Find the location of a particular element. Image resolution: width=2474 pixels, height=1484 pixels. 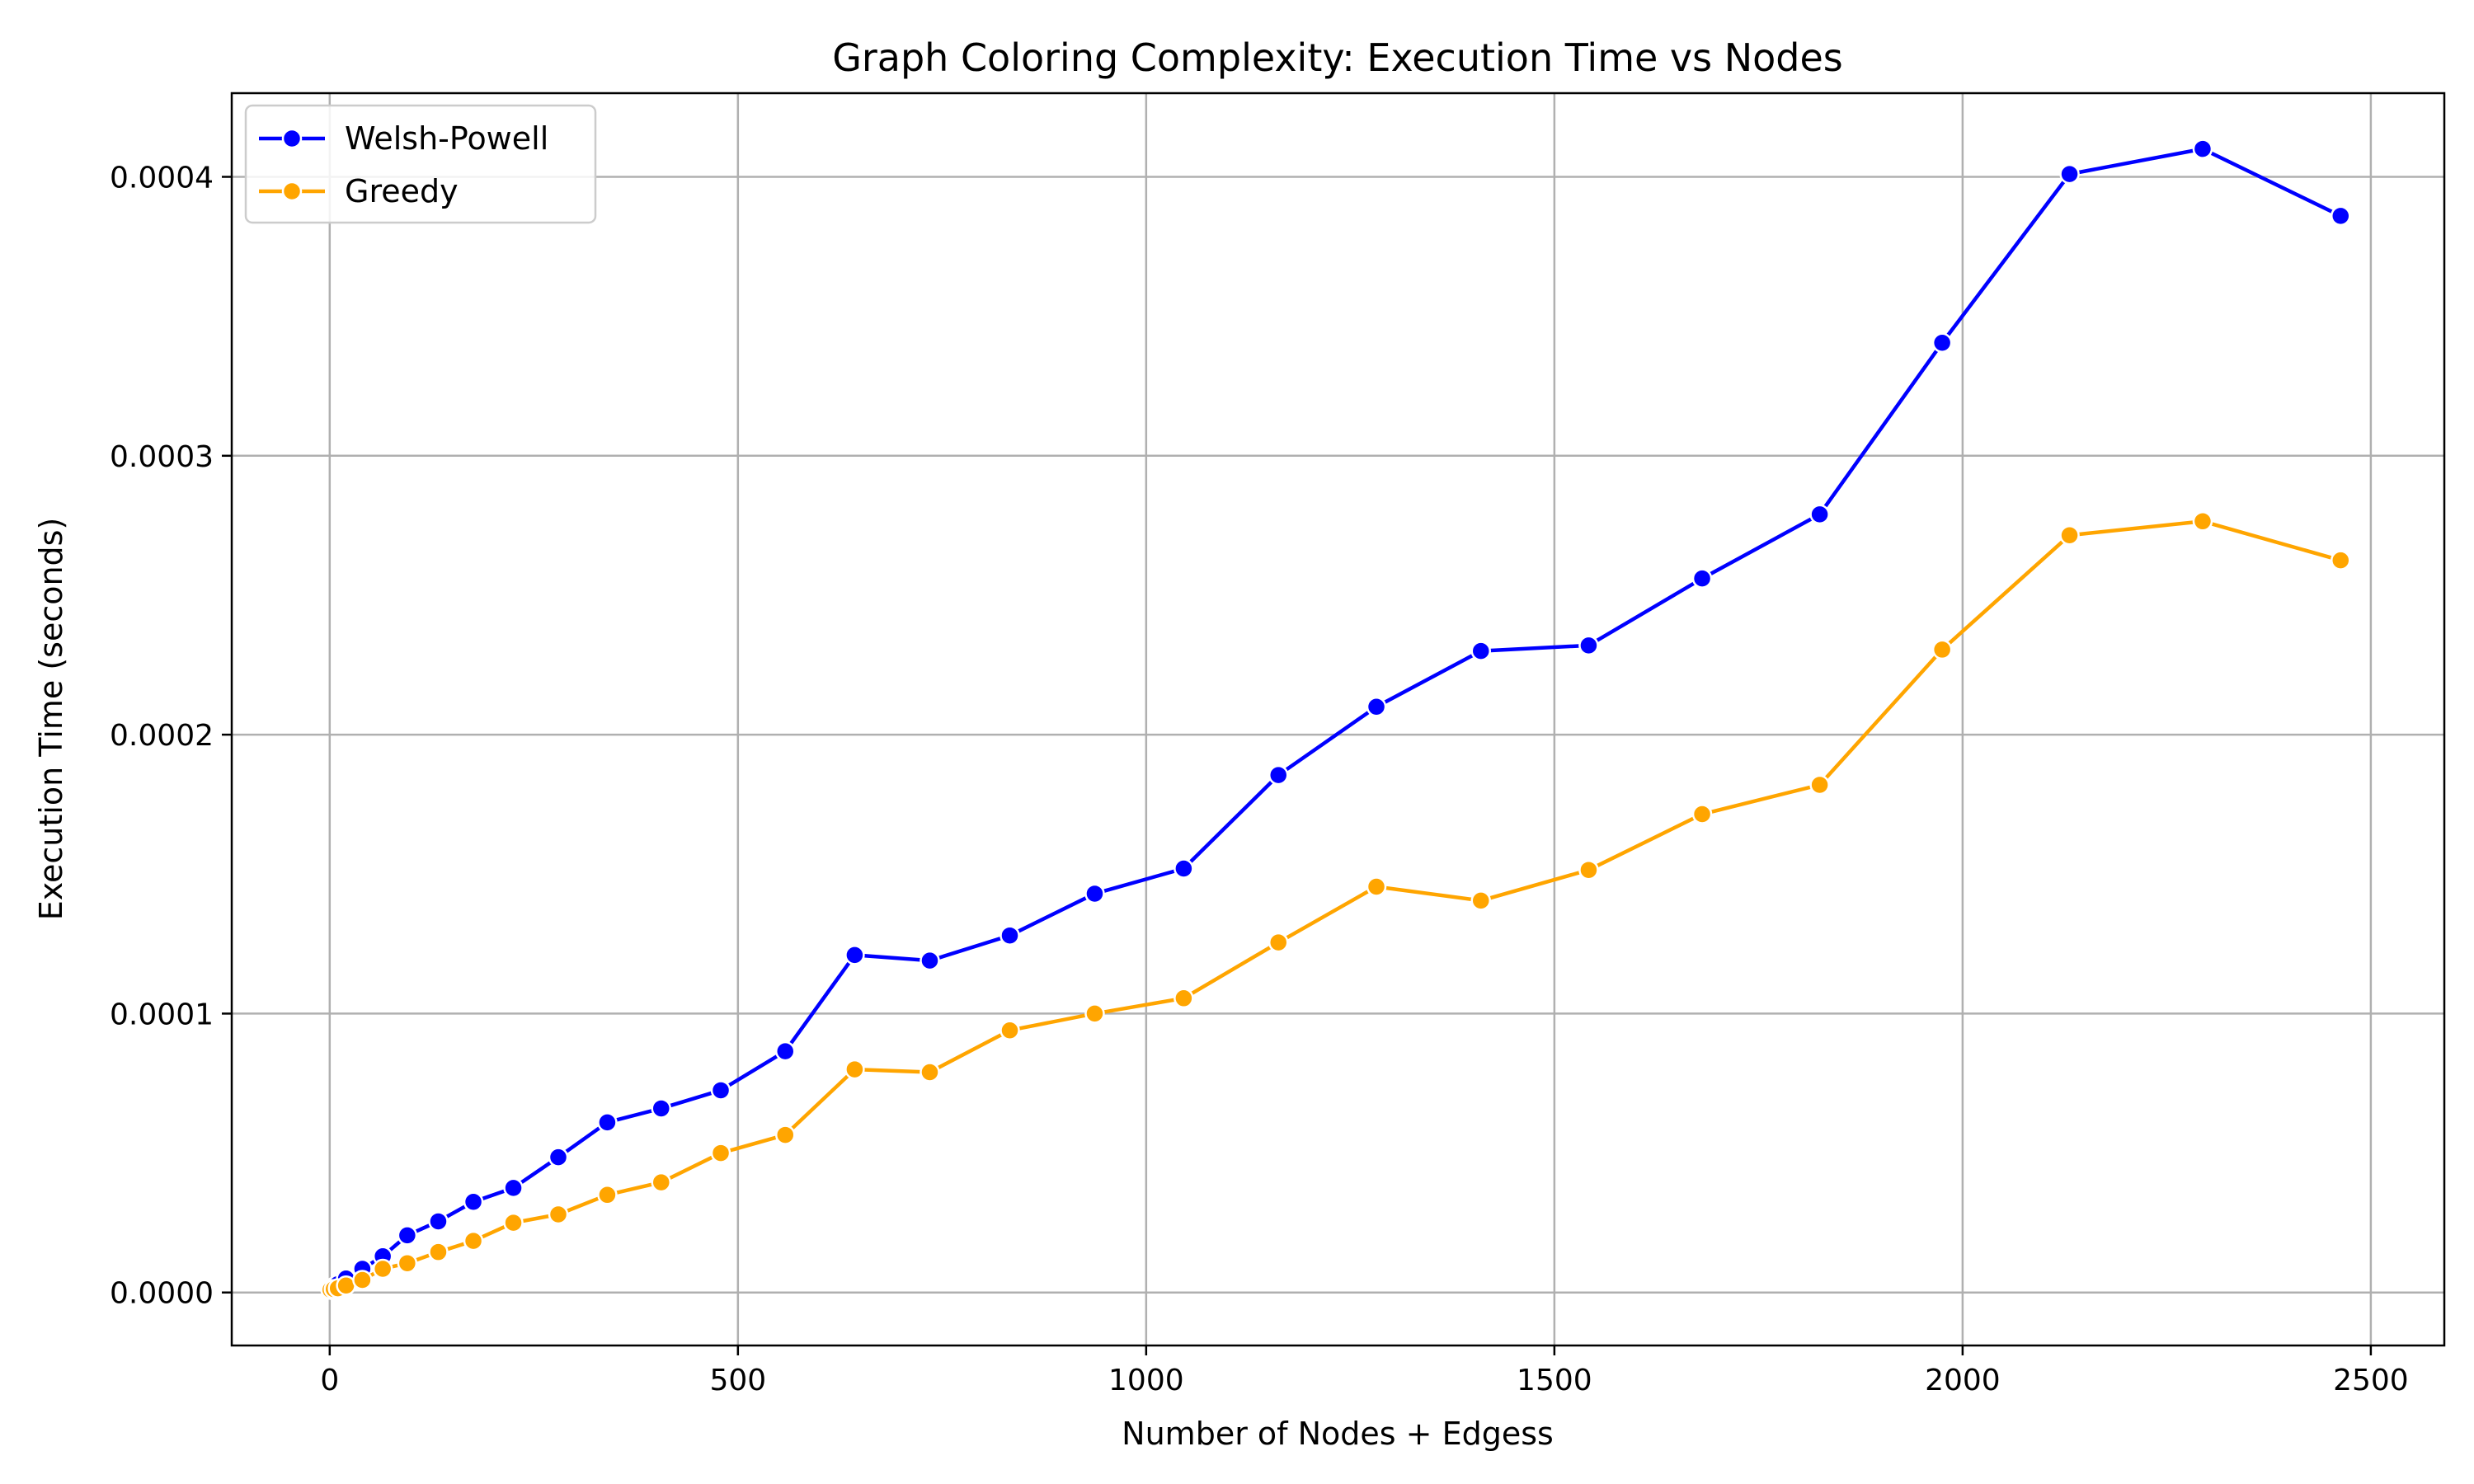

y-tick-label: 0.0003 is located at coordinates (162, 457).